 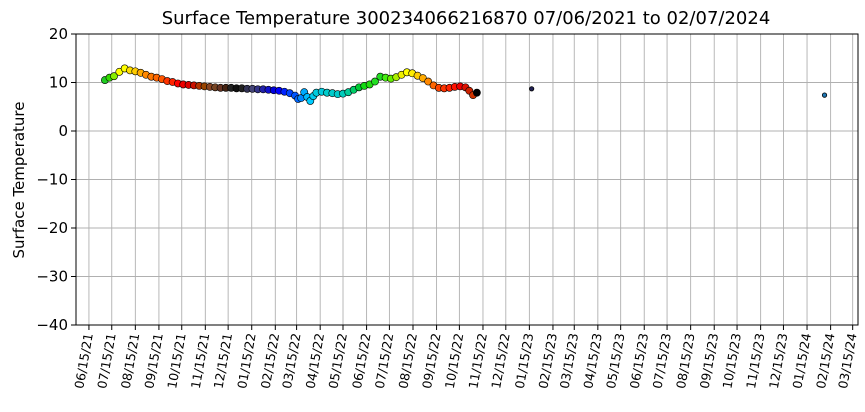 What do you see at coordinates (639, 361) in the screenshot?
I see `x-tick-label: 06/15/23` at bounding box center [639, 361].